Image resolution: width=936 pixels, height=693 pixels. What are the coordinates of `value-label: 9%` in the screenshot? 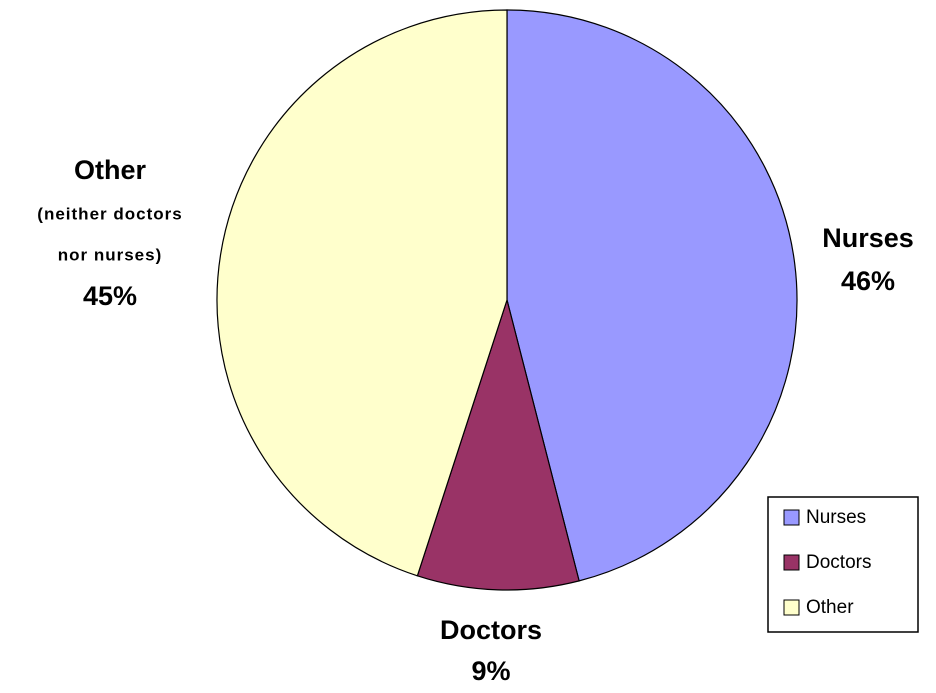 It's located at (490, 671).